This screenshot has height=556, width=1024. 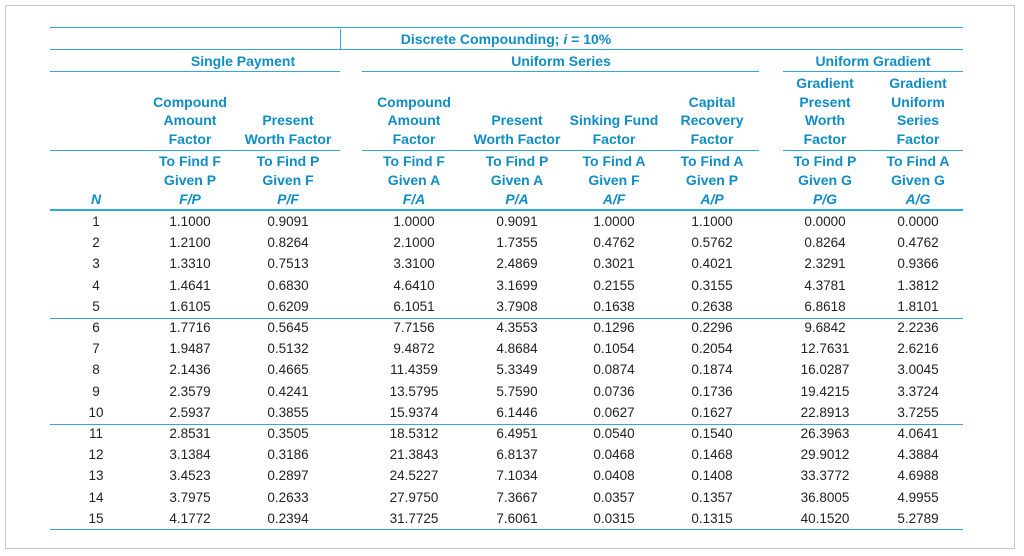 I want to click on table-cell: 0.4021, so click(x=712, y=264).